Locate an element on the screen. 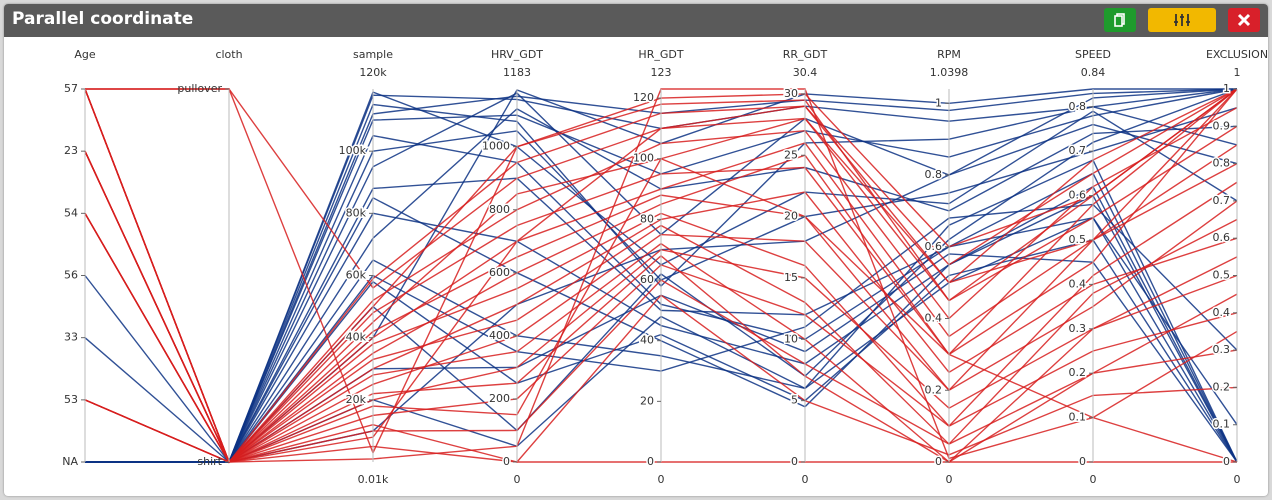 The image size is (1272, 500). close-button is located at coordinates (1244, 20).